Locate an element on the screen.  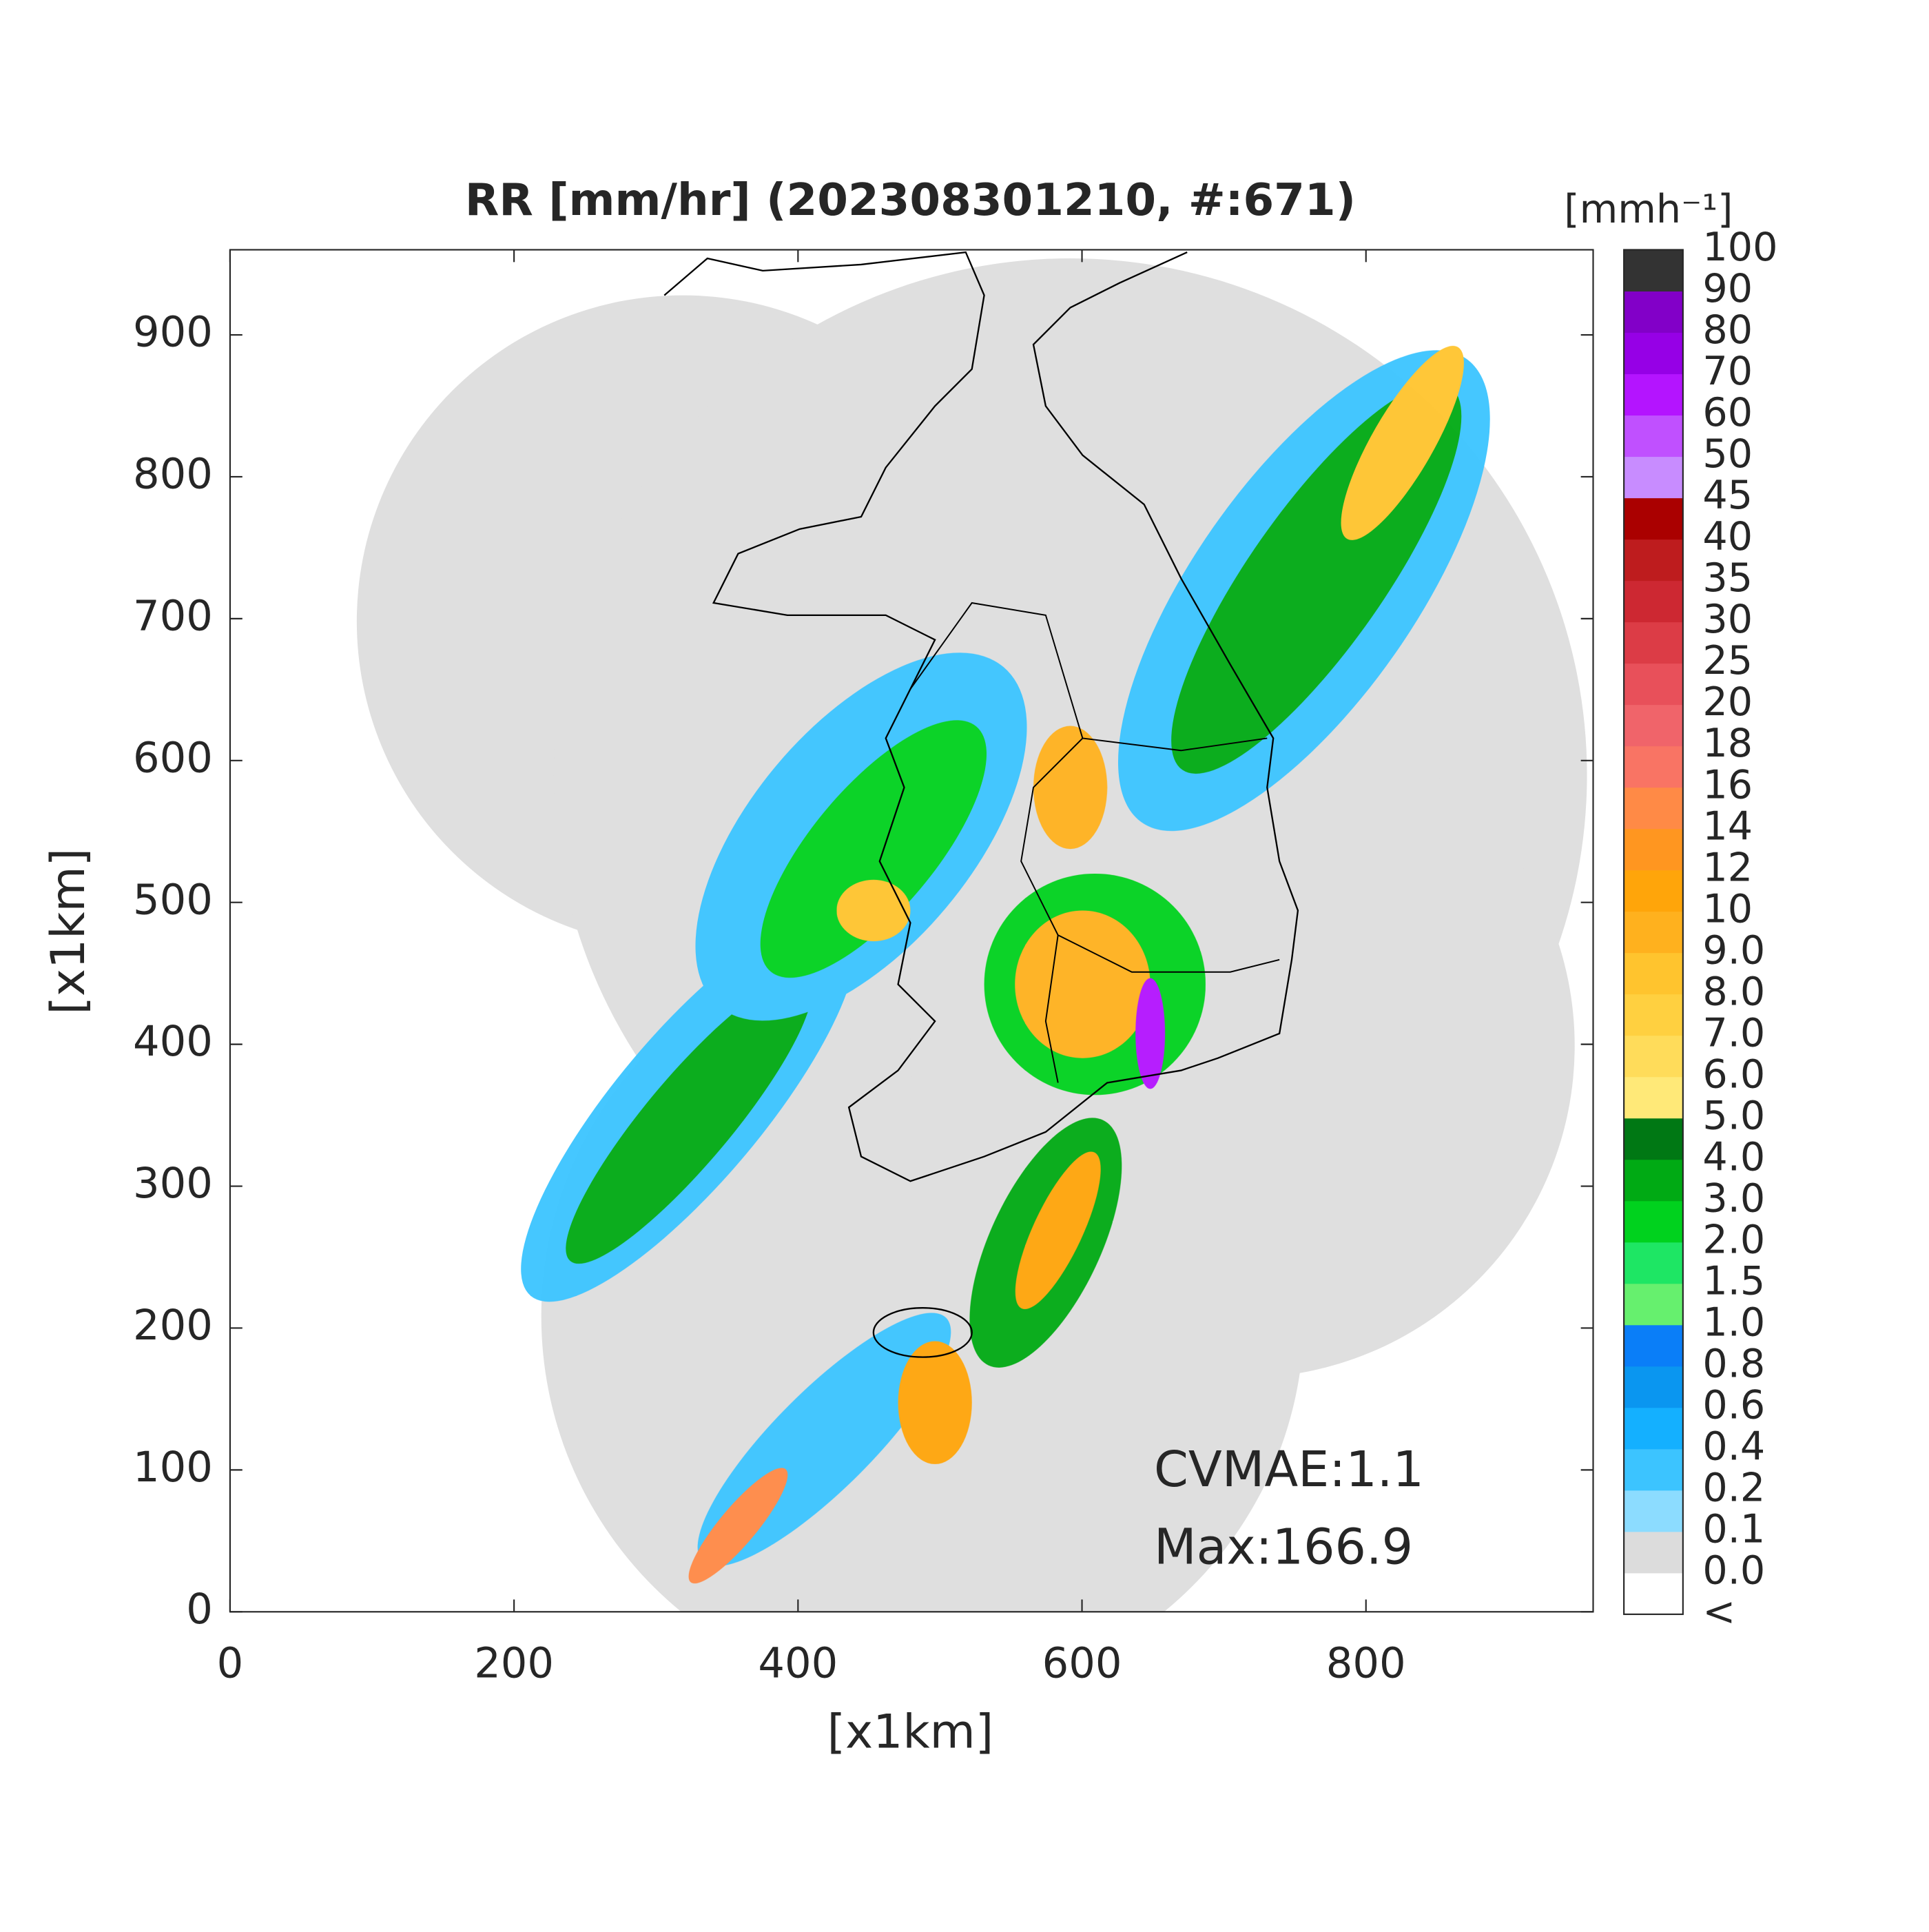
colorbar-label: 0.6 is located at coordinates (1733, 1405).